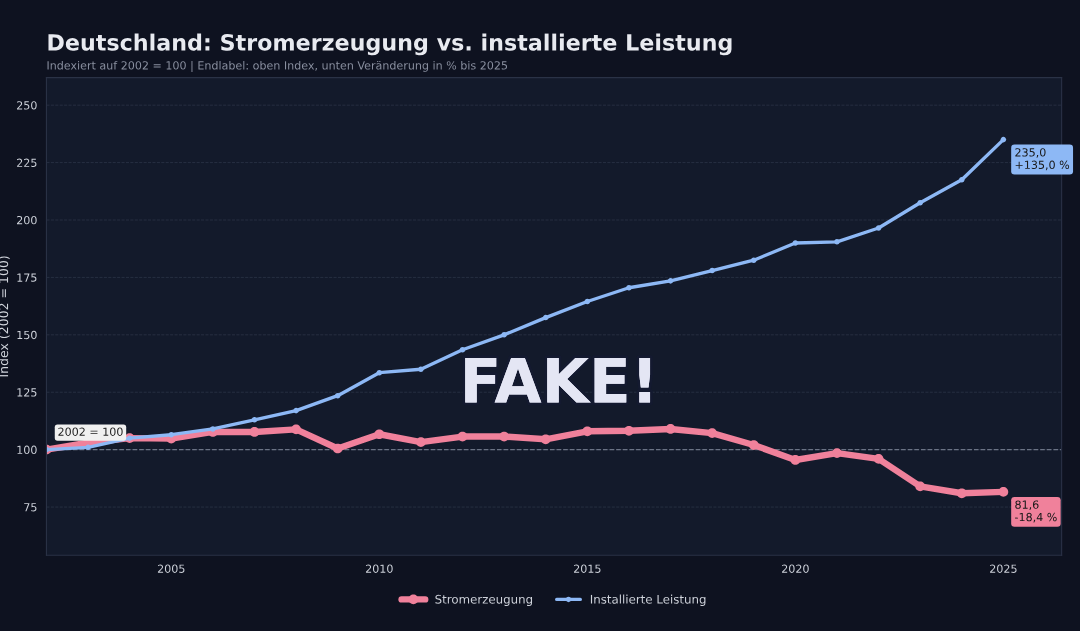 Image resolution: width=1080 pixels, height=631 pixels. Describe the element at coordinates (27, 450) in the screenshot. I see `y-tick-label: 100` at that location.